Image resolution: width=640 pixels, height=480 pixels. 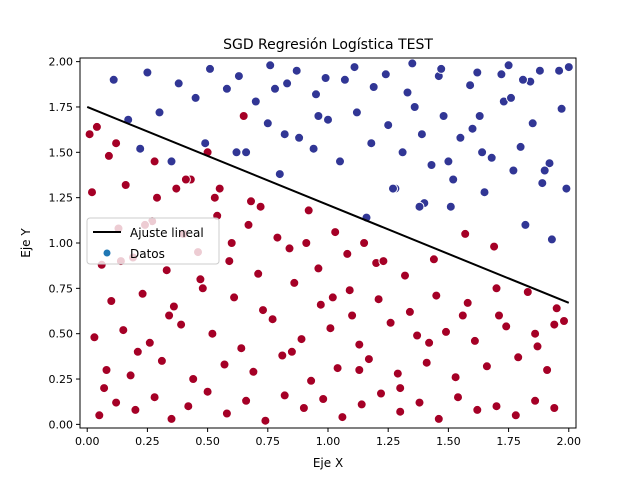 I want to click on legend-label-fit: Ajuste lineal, so click(x=167, y=233).